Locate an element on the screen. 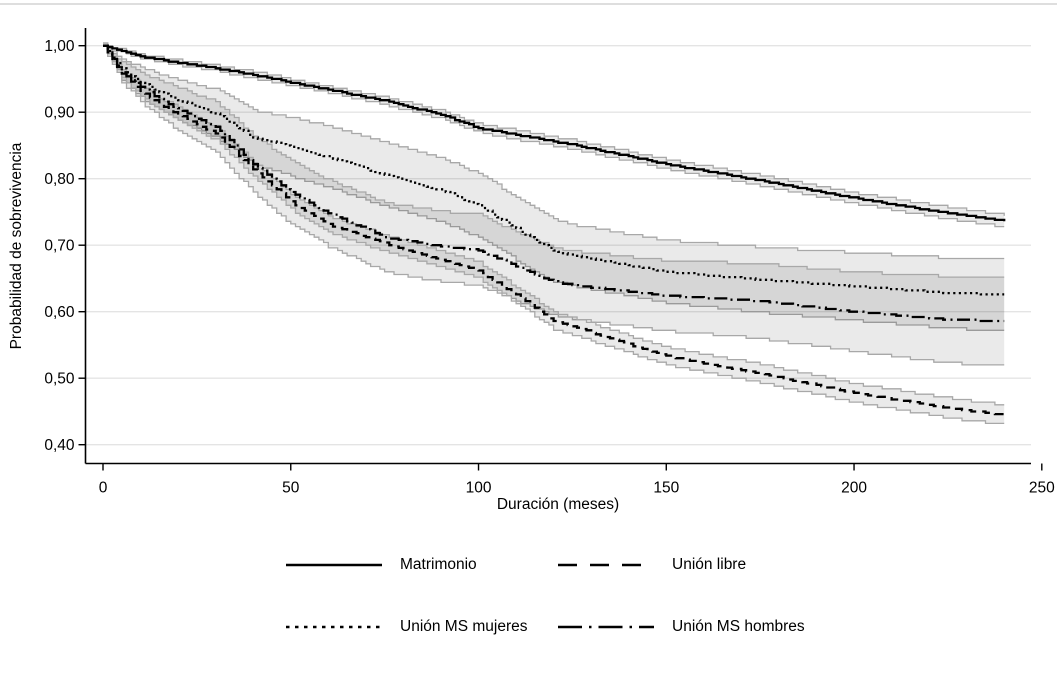  legend-item-union-ms-hombres: Unión MS hombres is located at coordinates (681, 627).